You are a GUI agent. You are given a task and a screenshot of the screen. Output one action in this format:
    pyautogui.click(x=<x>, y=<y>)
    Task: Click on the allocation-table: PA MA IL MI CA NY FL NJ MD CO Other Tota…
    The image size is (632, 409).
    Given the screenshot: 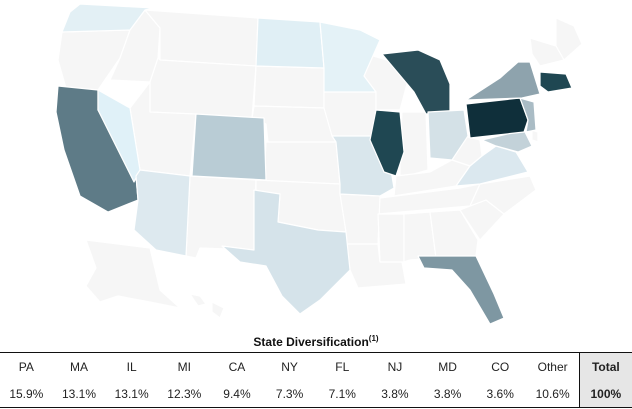 What is the action you would take?
    pyautogui.click(x=316, y=380)
    